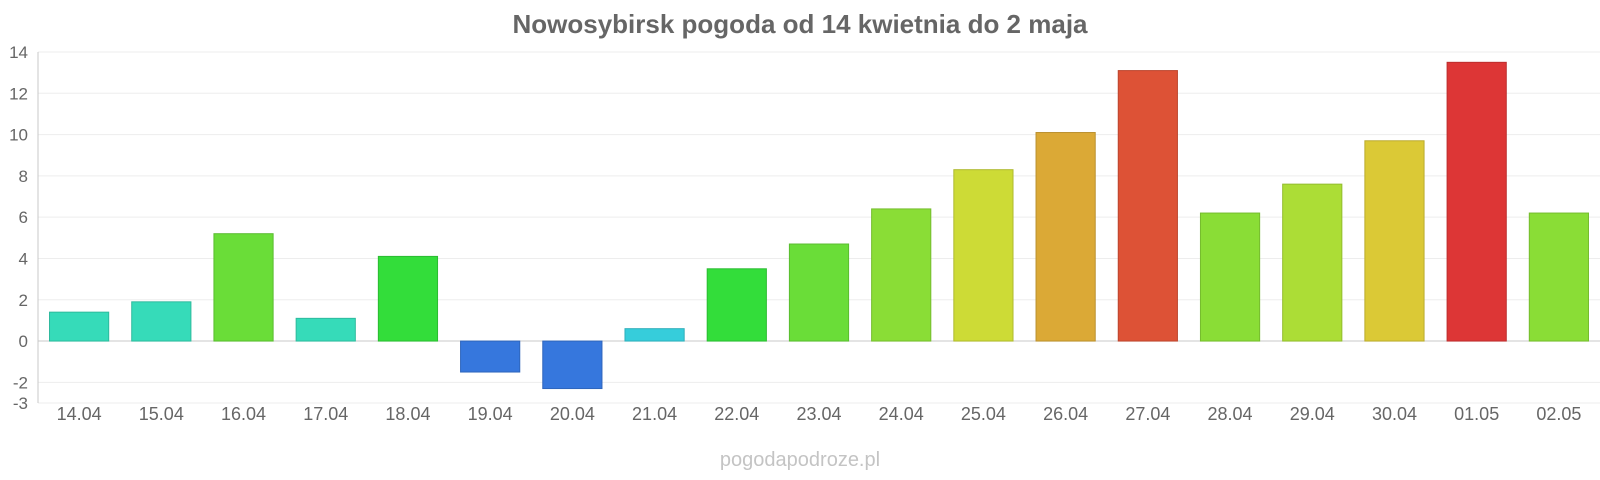  Describe the element at coordinates (1558, 414) in the screenshot. I see `x-tick-label: 02.05` at that location.